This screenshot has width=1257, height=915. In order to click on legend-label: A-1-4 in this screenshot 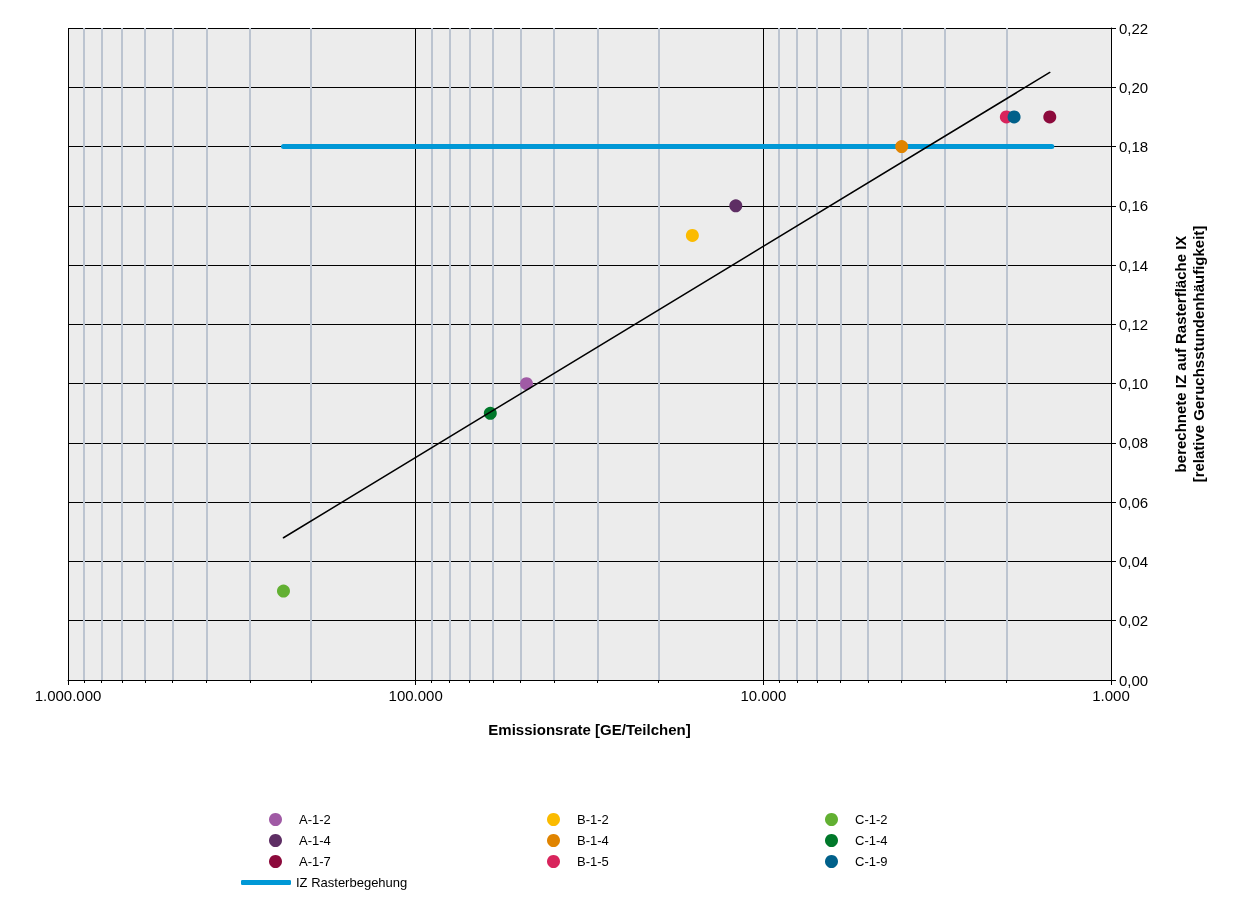, I will do `click(315, 840)`.